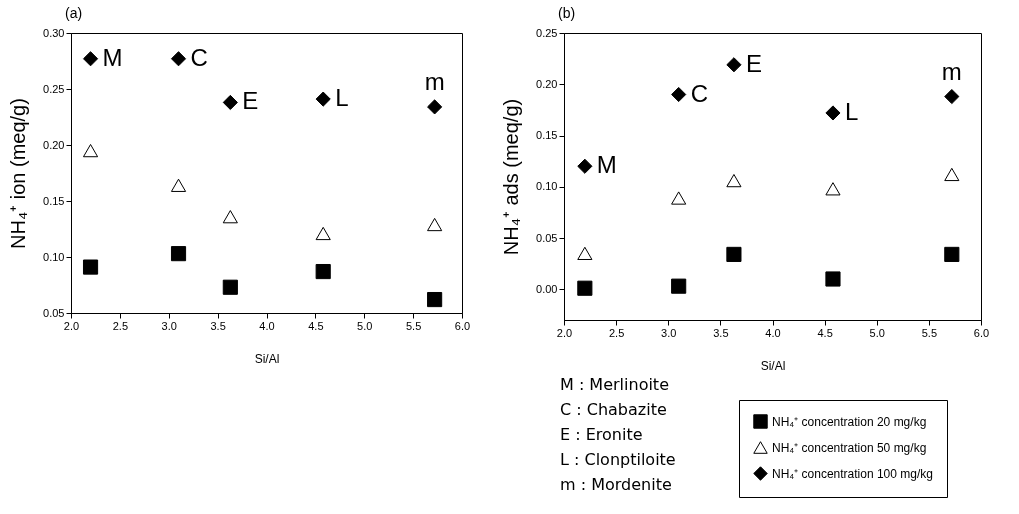 This screenshot has width=1019, height=514. Describe the element at coordinates (602, 435) in the screenshot. I see `text: E : Eronite` at that location.